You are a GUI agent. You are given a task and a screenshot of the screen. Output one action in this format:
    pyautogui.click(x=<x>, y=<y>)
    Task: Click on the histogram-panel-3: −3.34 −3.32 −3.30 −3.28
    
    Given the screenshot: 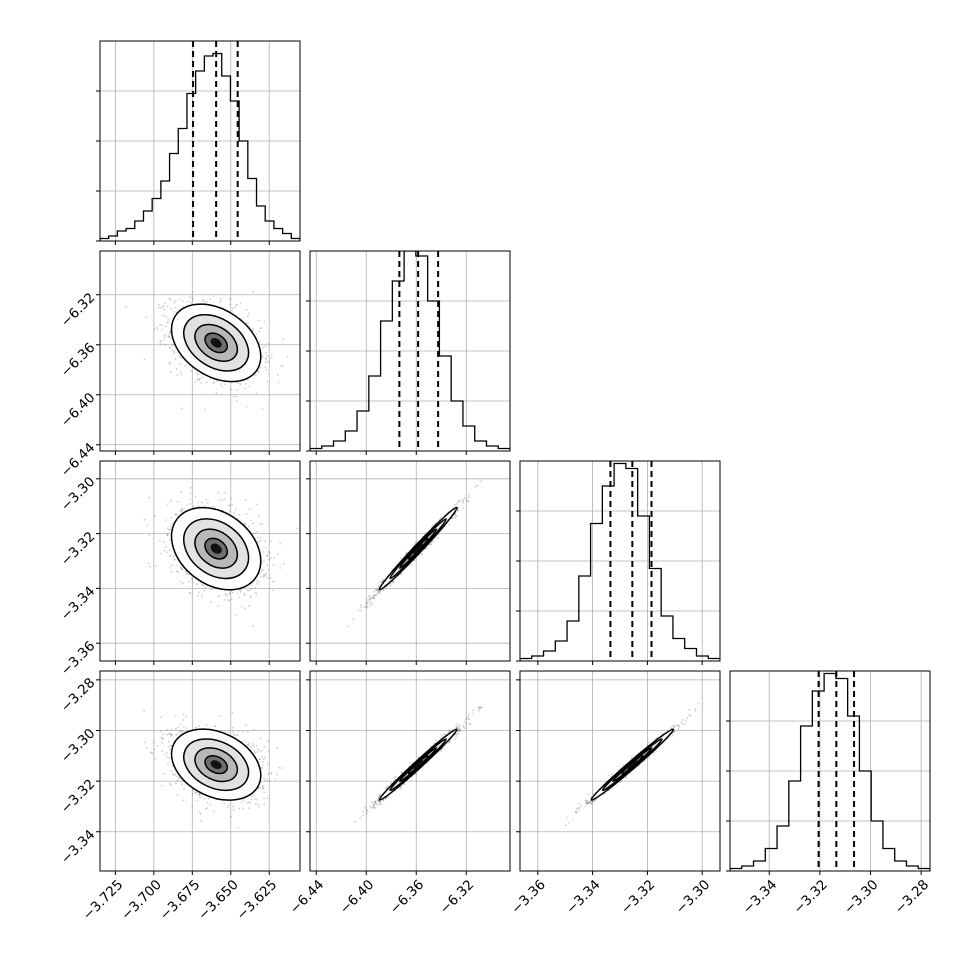 What is the action you would take?
    pyautogui.click(x=829, y=794)
    